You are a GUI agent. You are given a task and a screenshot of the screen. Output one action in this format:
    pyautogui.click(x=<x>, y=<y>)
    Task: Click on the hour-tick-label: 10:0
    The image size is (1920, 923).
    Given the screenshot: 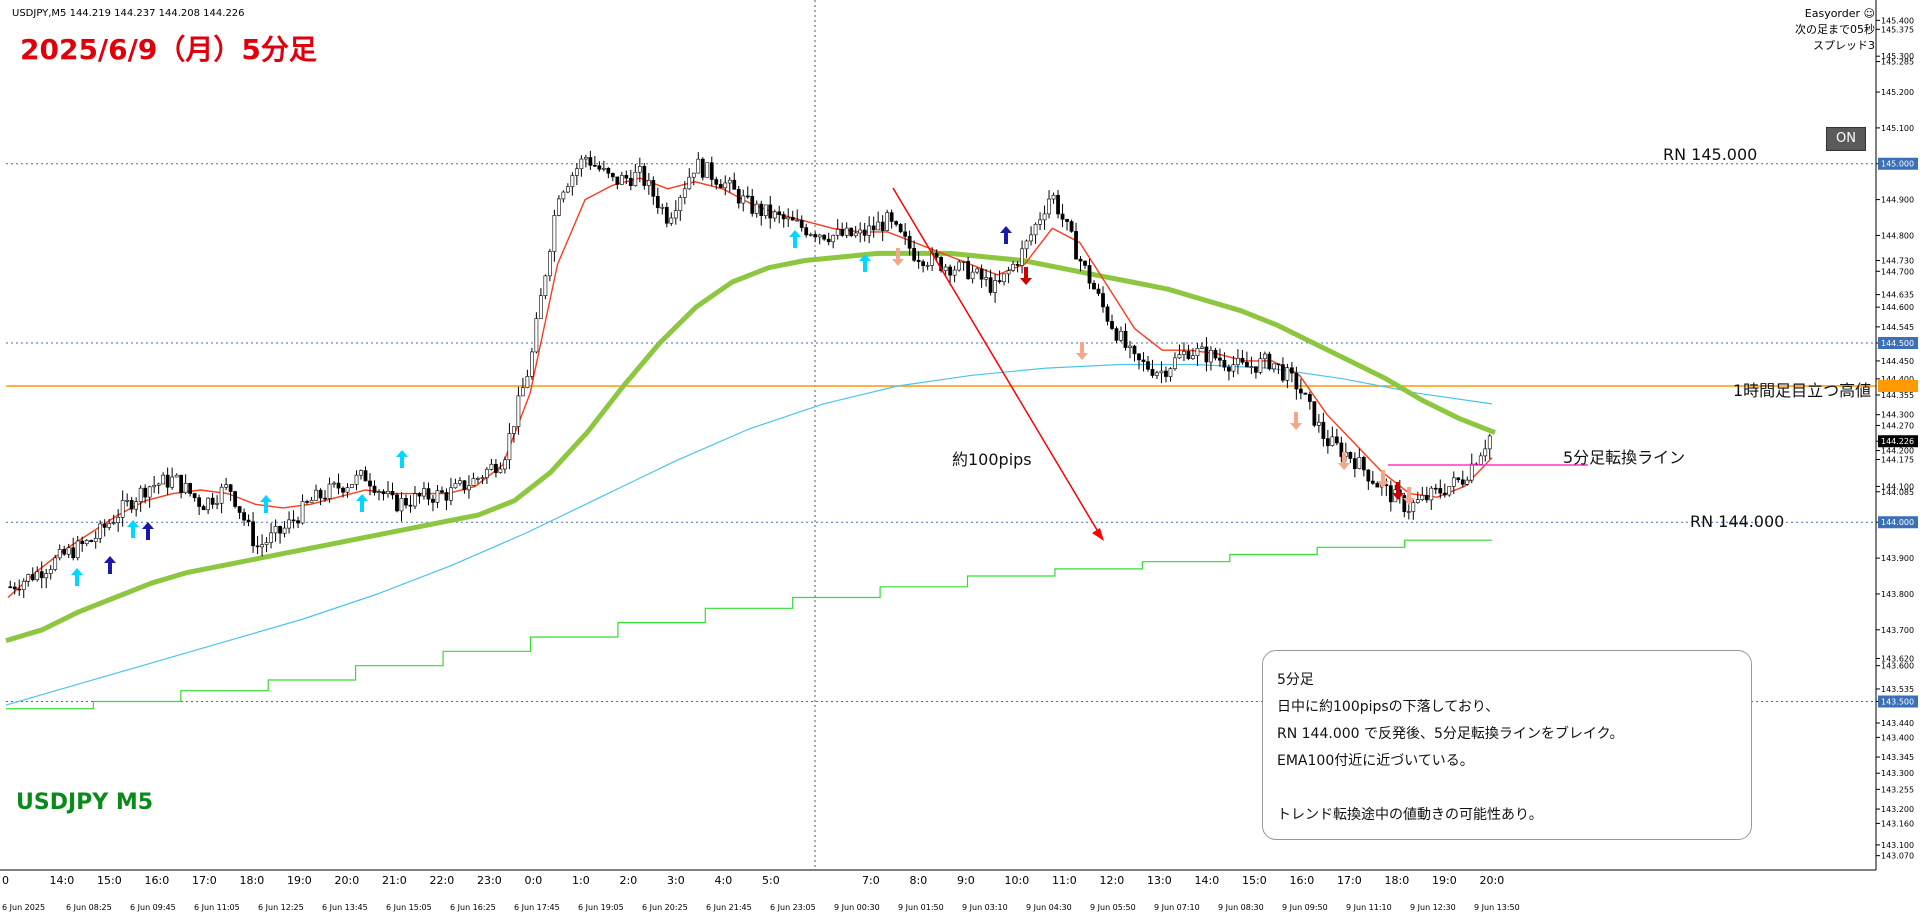 What is the action you would take?
    pyautogui.click(x=1017, y=880)
    